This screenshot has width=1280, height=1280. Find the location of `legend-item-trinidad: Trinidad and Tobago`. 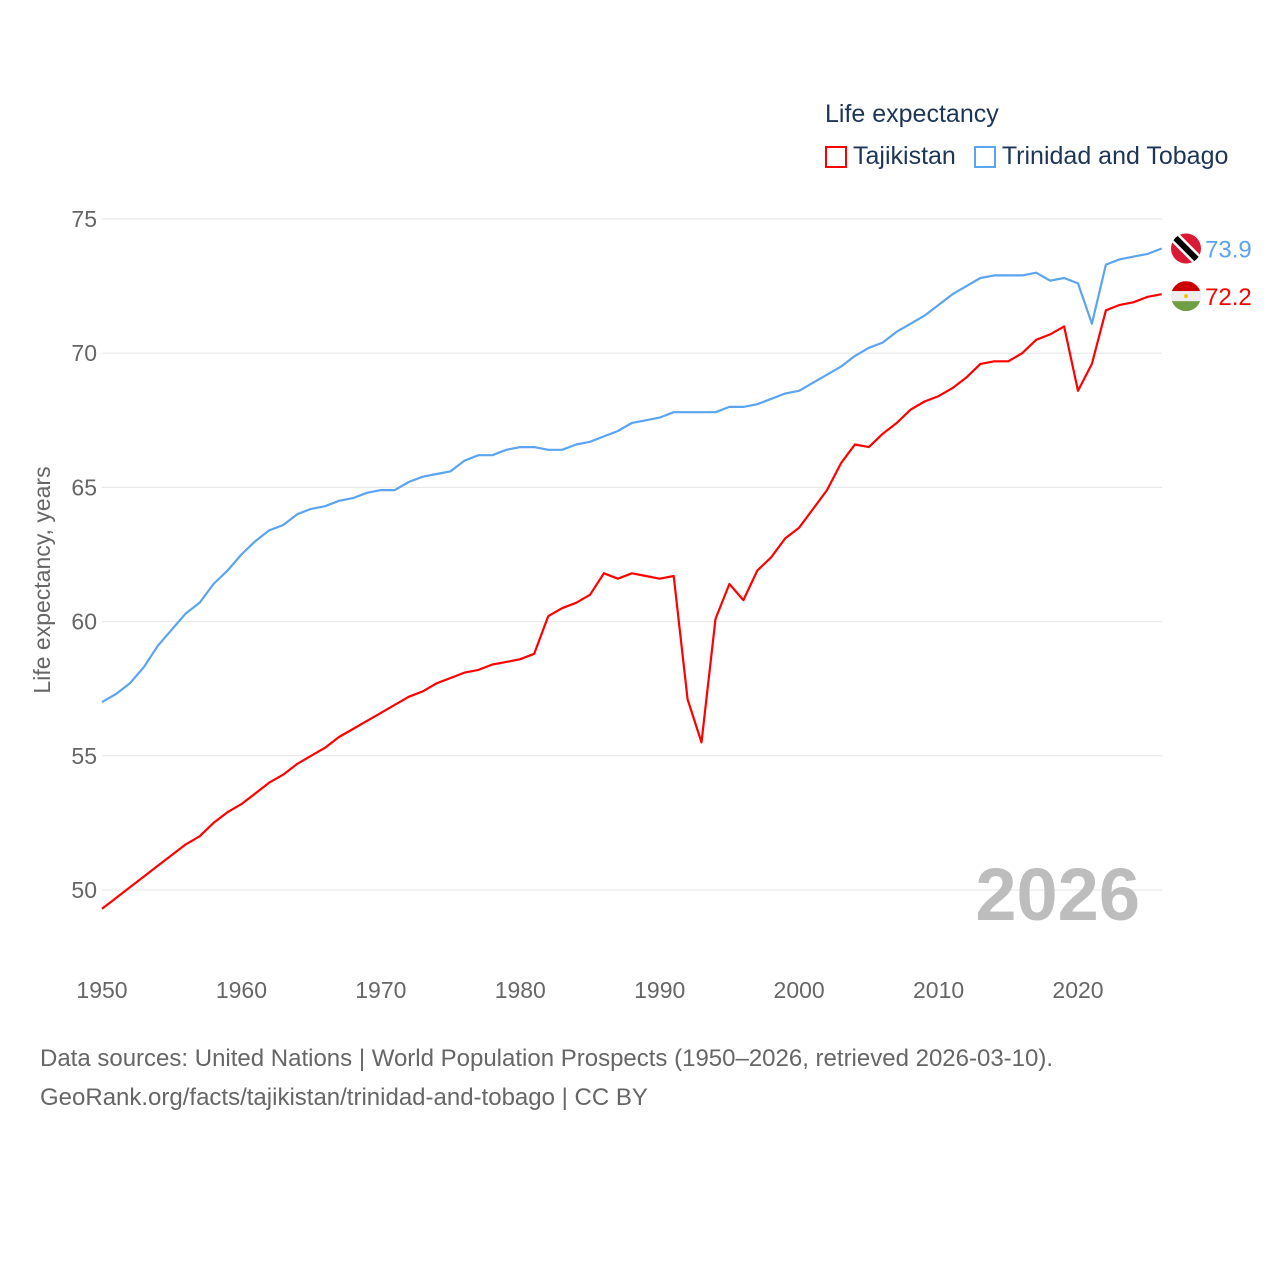

legend-item-trinidad: Trinidad and Tobago is located at coordinates (1101, 156).